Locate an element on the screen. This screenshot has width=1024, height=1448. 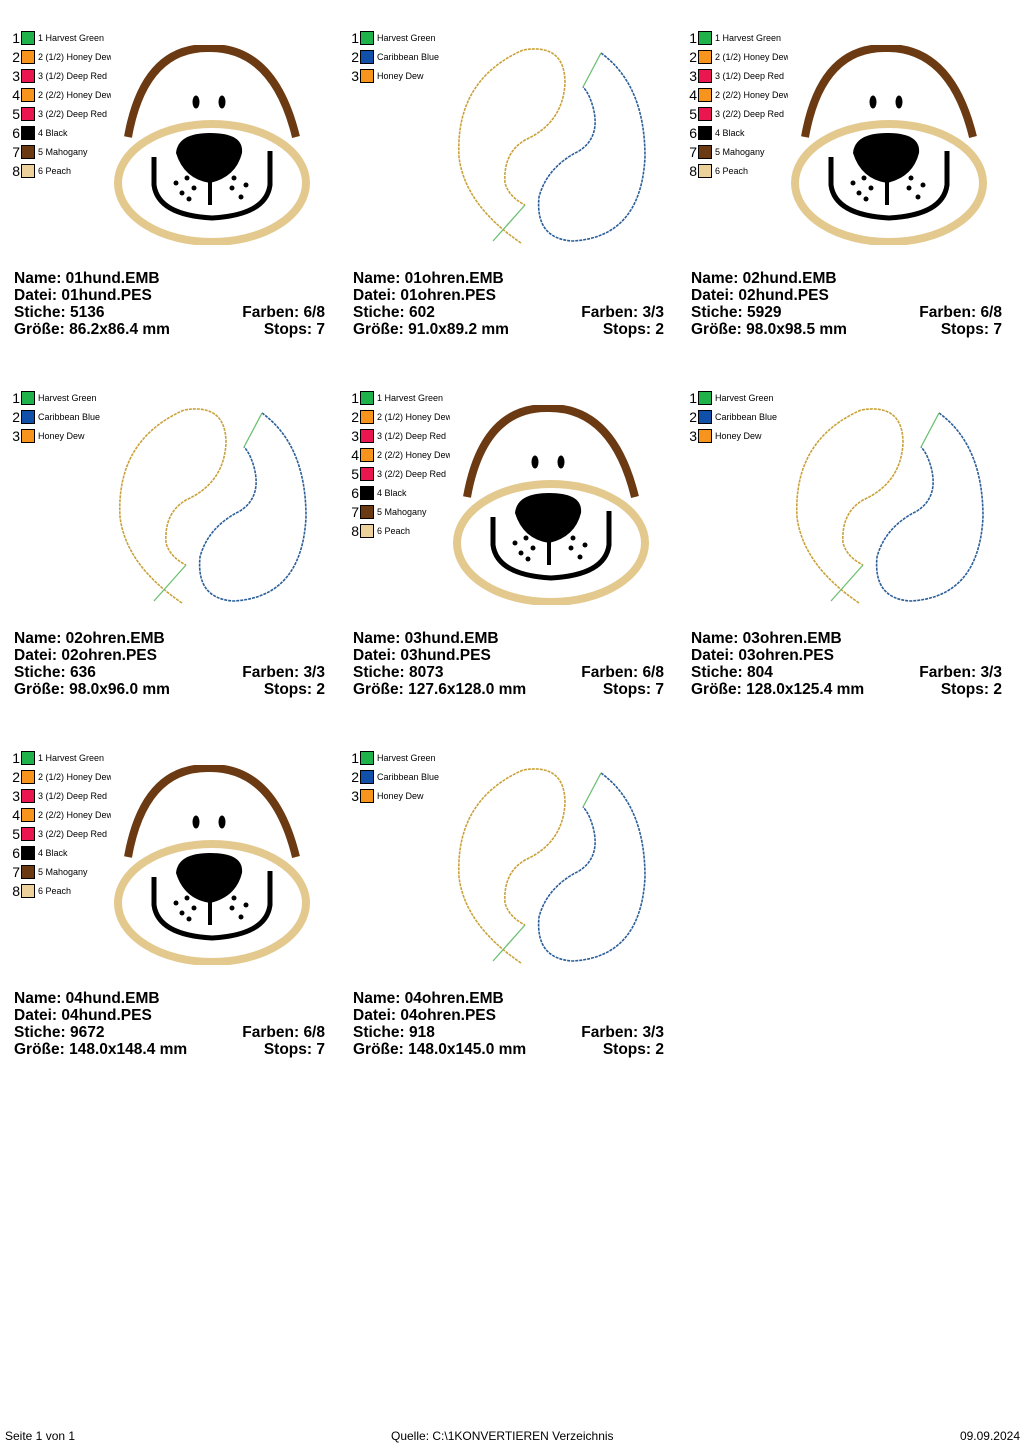
color-index: 6 is located at coordinates (16, 852).